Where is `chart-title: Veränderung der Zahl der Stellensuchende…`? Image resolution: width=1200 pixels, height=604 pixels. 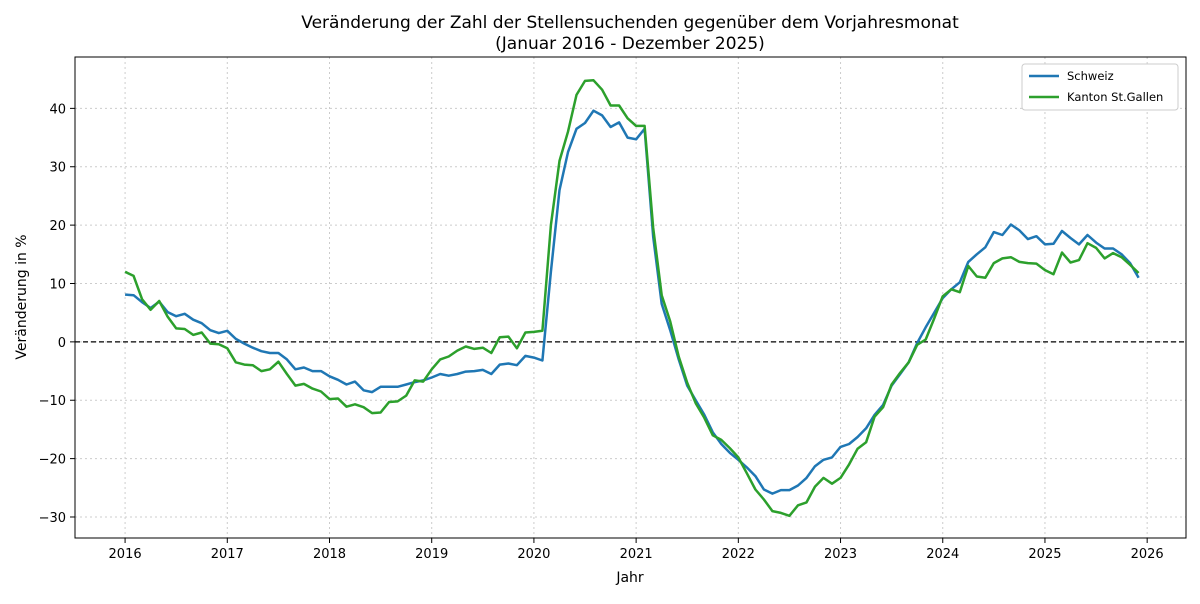
chart-title: Veränderung der Zahl der Stellensuchende… is located at coordinates (630, 23).